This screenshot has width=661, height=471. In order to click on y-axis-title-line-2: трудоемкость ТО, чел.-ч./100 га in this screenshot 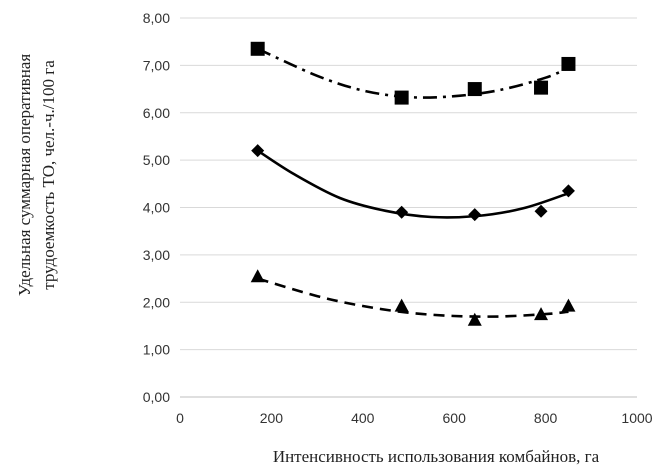, I will do `click(48, 175)`.